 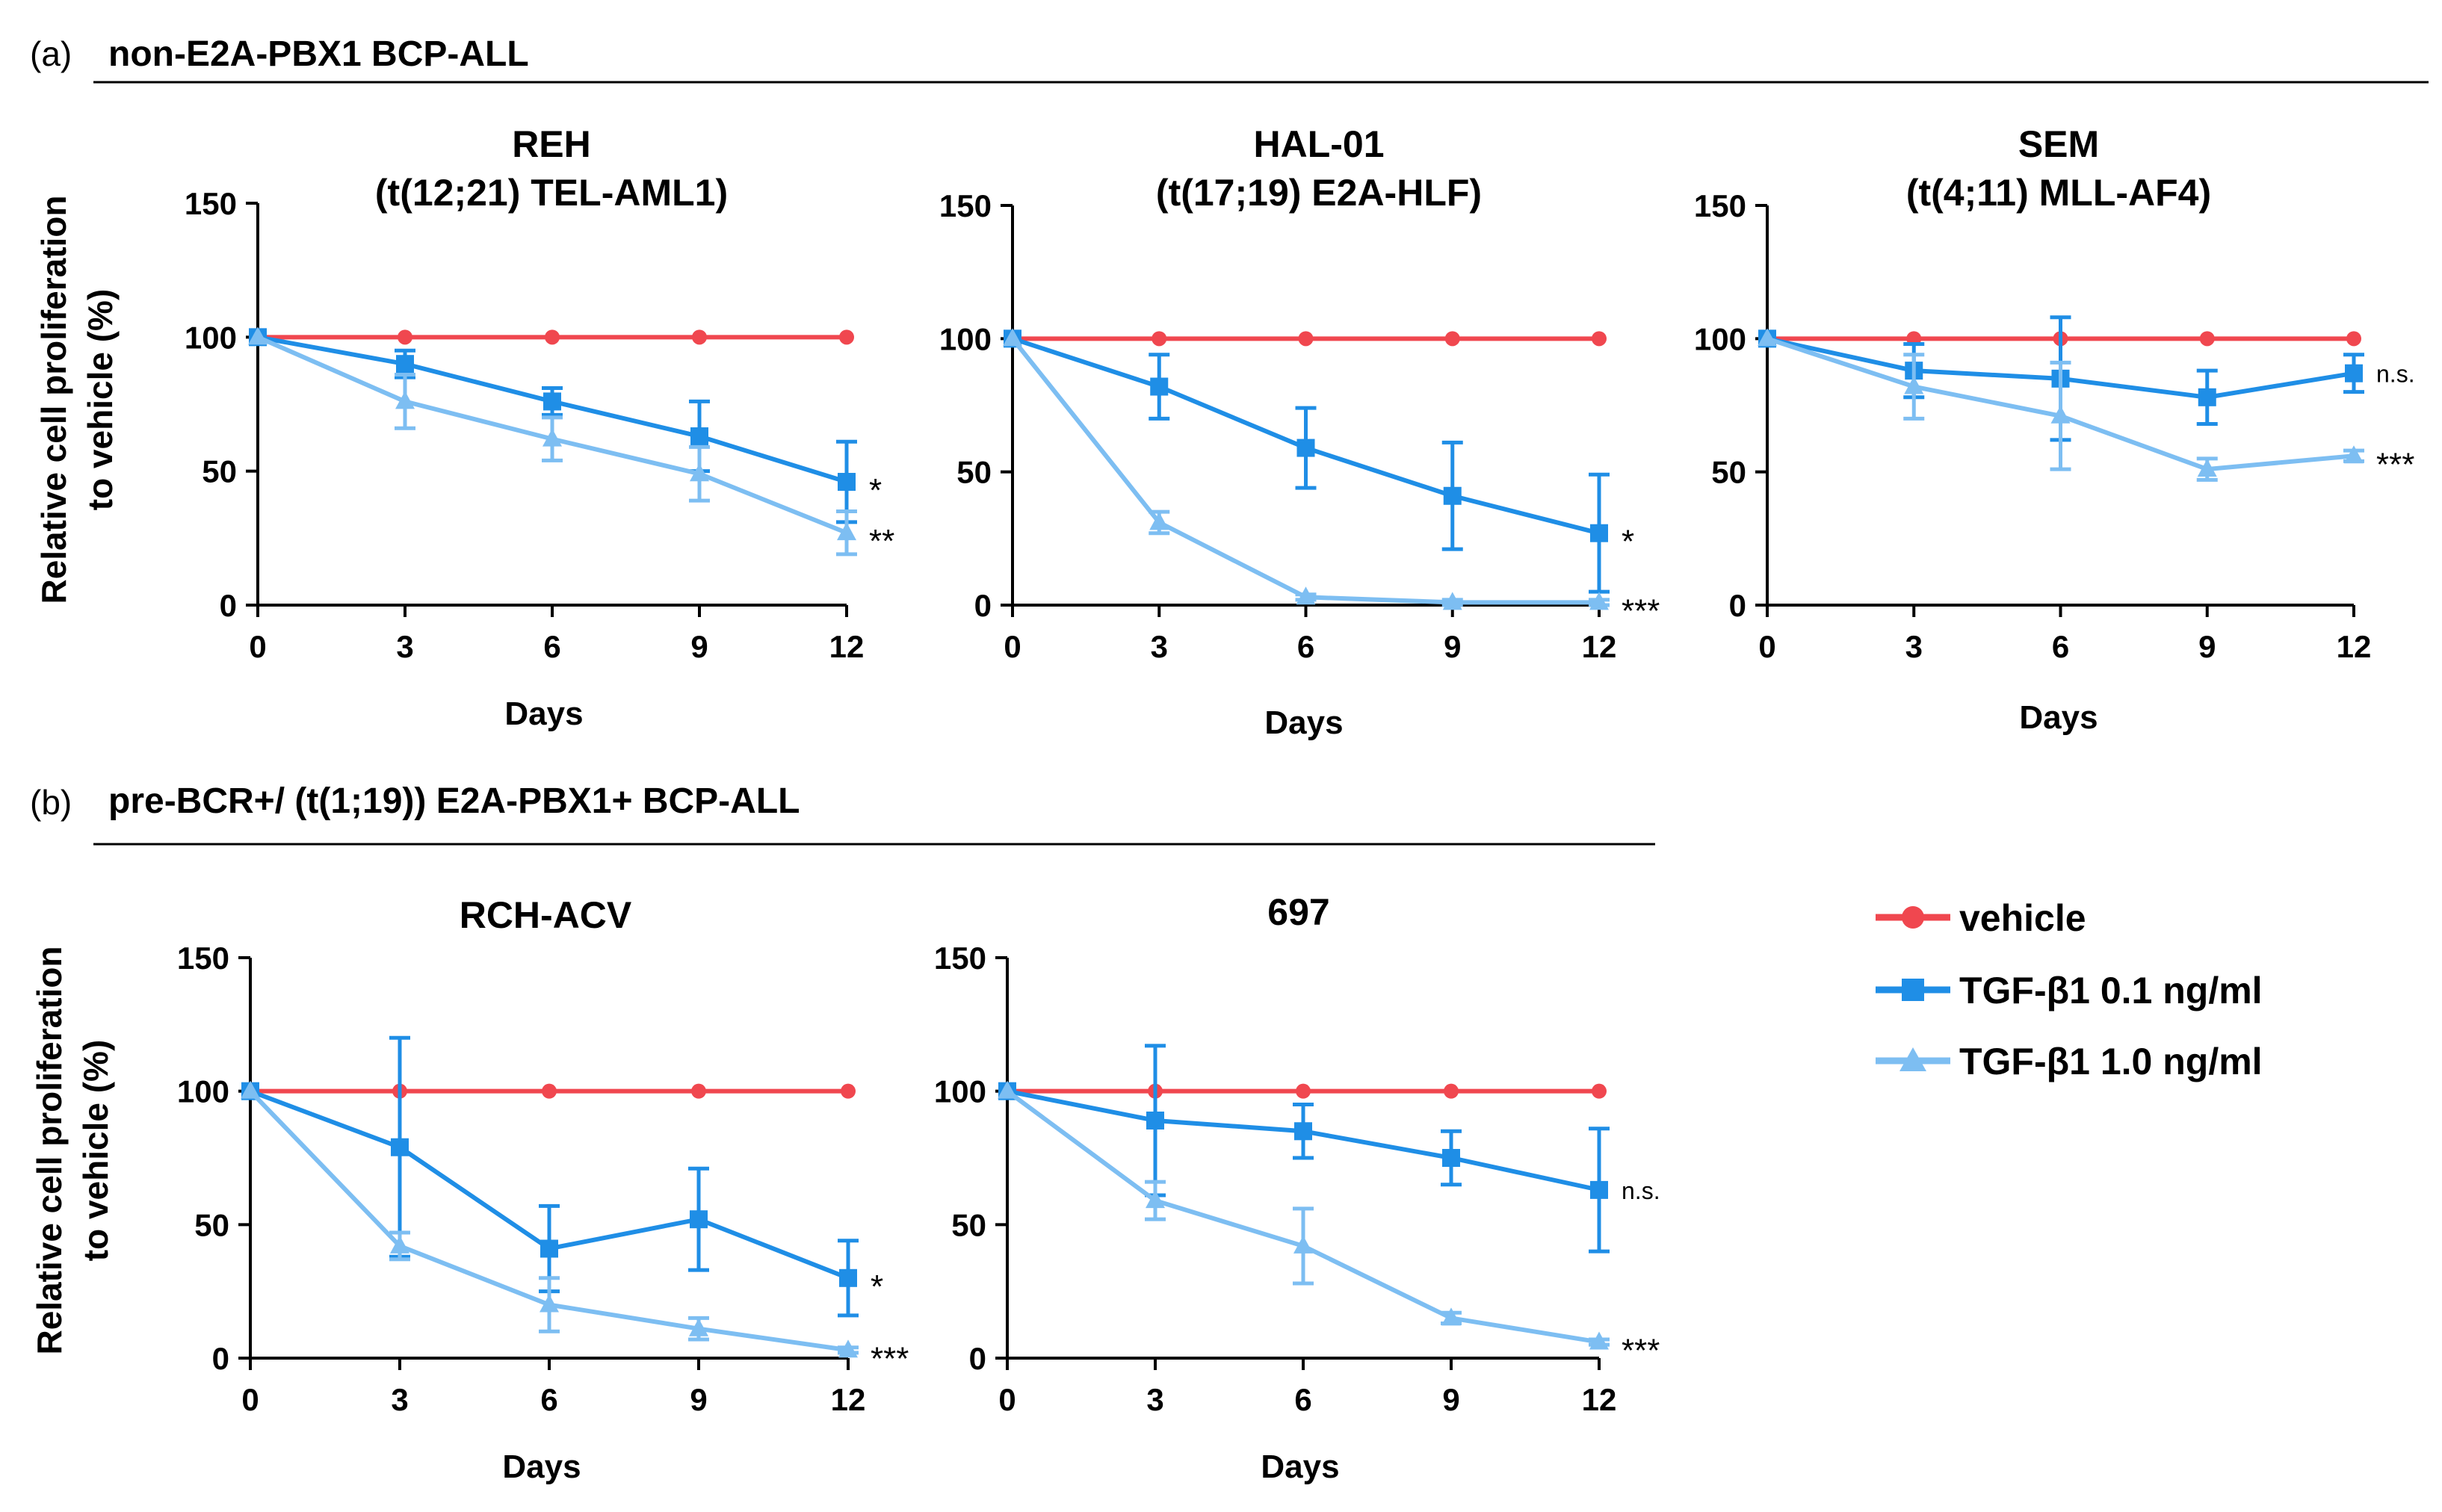 I want to click on chart-title: RCH-ACV, so click(x=546, y=915).